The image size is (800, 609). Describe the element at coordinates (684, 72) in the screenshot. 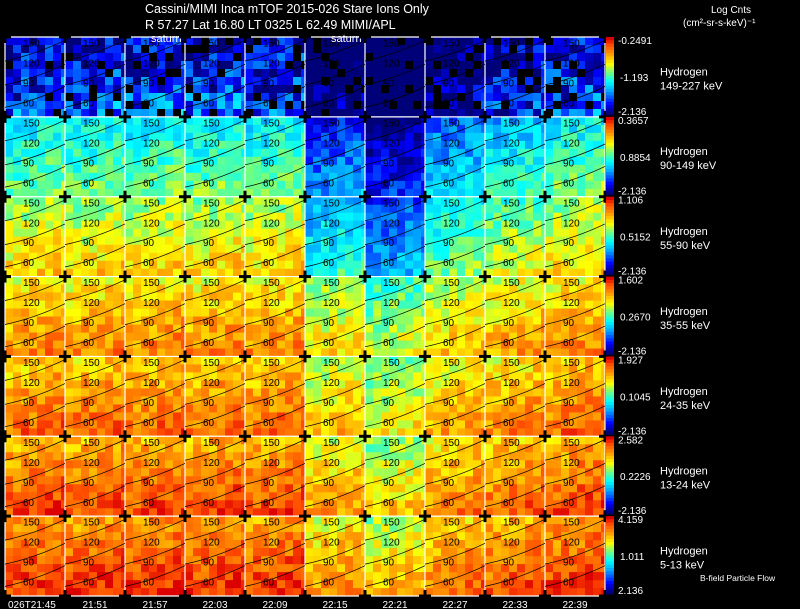

I see `species-label: Hydrogen` at that location.